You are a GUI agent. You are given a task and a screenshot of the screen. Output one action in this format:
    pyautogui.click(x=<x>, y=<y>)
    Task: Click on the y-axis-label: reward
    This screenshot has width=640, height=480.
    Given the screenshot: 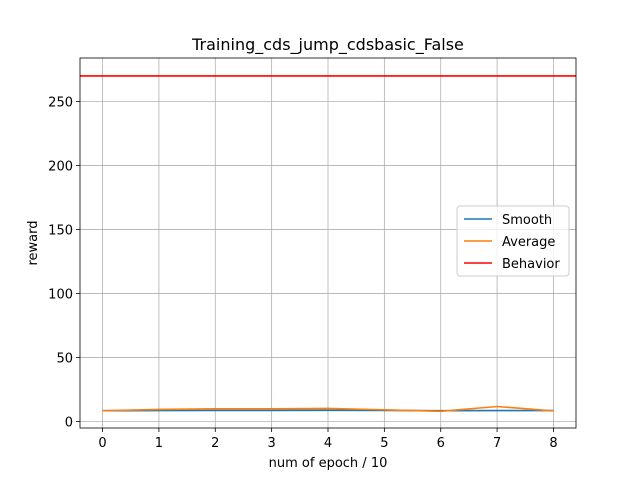 What is the action you would take?
    pyautogui.click(x=33, y=242)
    